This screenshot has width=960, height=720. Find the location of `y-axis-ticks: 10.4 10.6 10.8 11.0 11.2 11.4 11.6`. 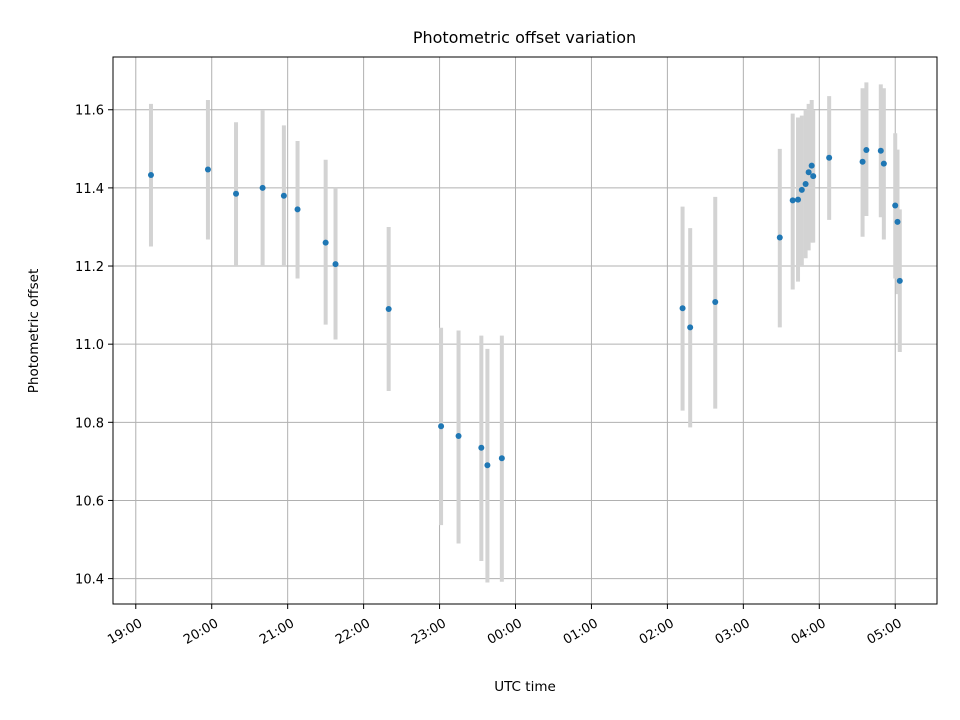

y-axis-ticks: 10.4 10.6 10.8 11.0 11.2 11.4 11.6 is located at coordinates (94, 346).